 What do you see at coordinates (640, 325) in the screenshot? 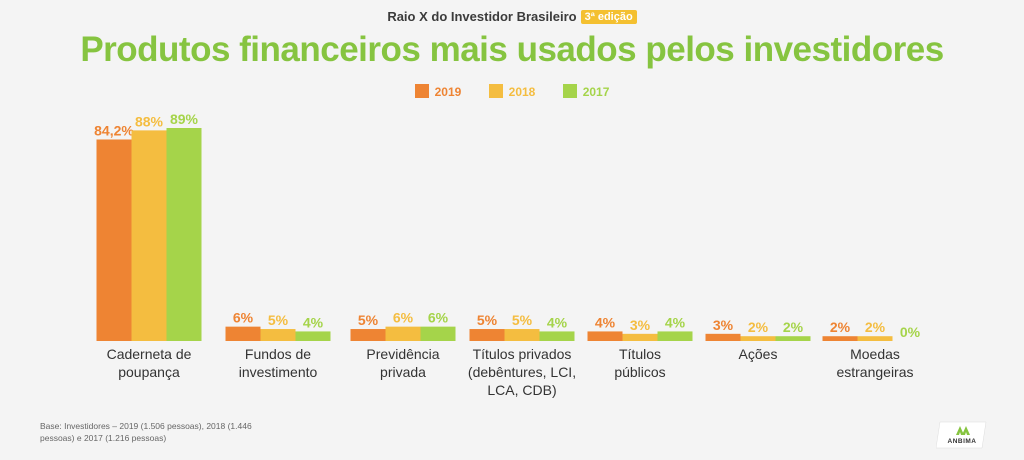
I see `data-label-2018-4: 3%` at bounding box center [640, 325].